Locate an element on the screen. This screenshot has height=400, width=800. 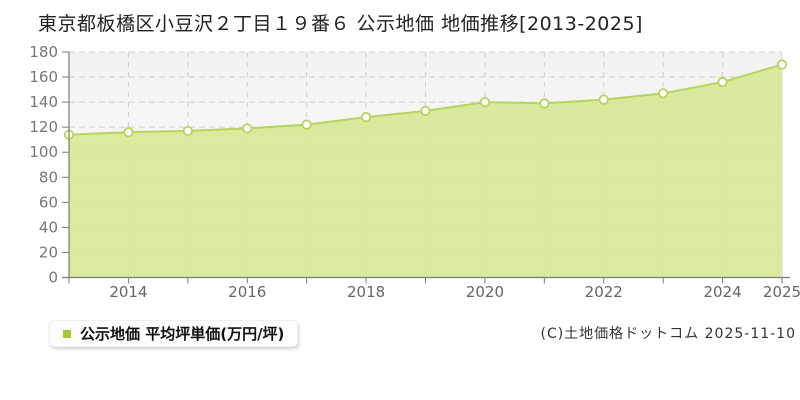
copyright-text: (C)土地価格ドットコム 2025-11-10 is located at coordinates (668, 334).